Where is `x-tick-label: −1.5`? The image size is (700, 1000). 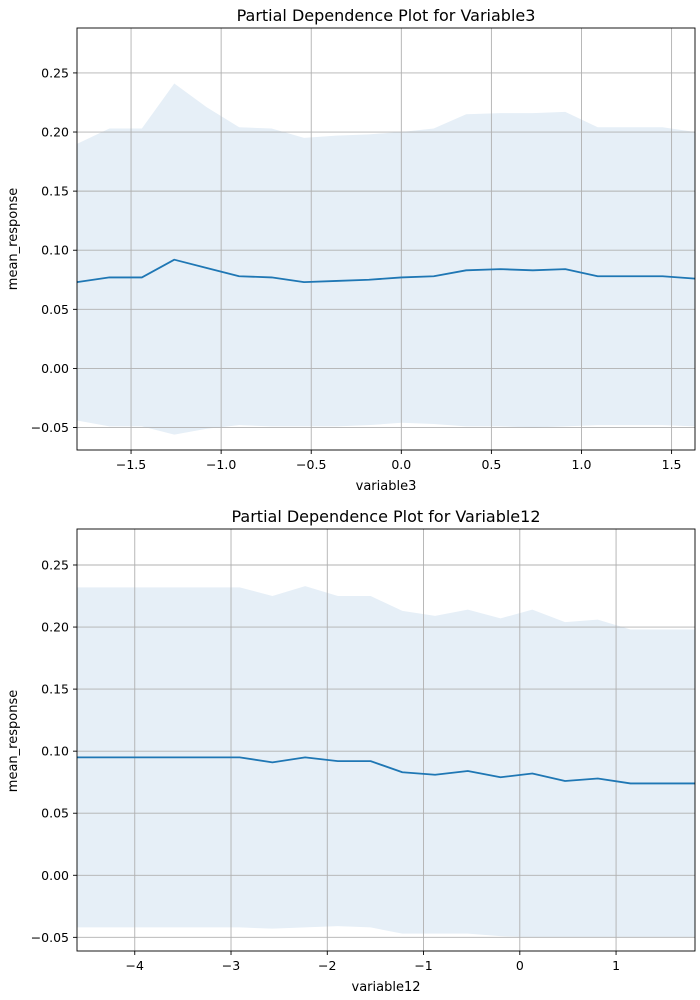
x-tick-label: −1.5 is located at coordinates (131, 464).